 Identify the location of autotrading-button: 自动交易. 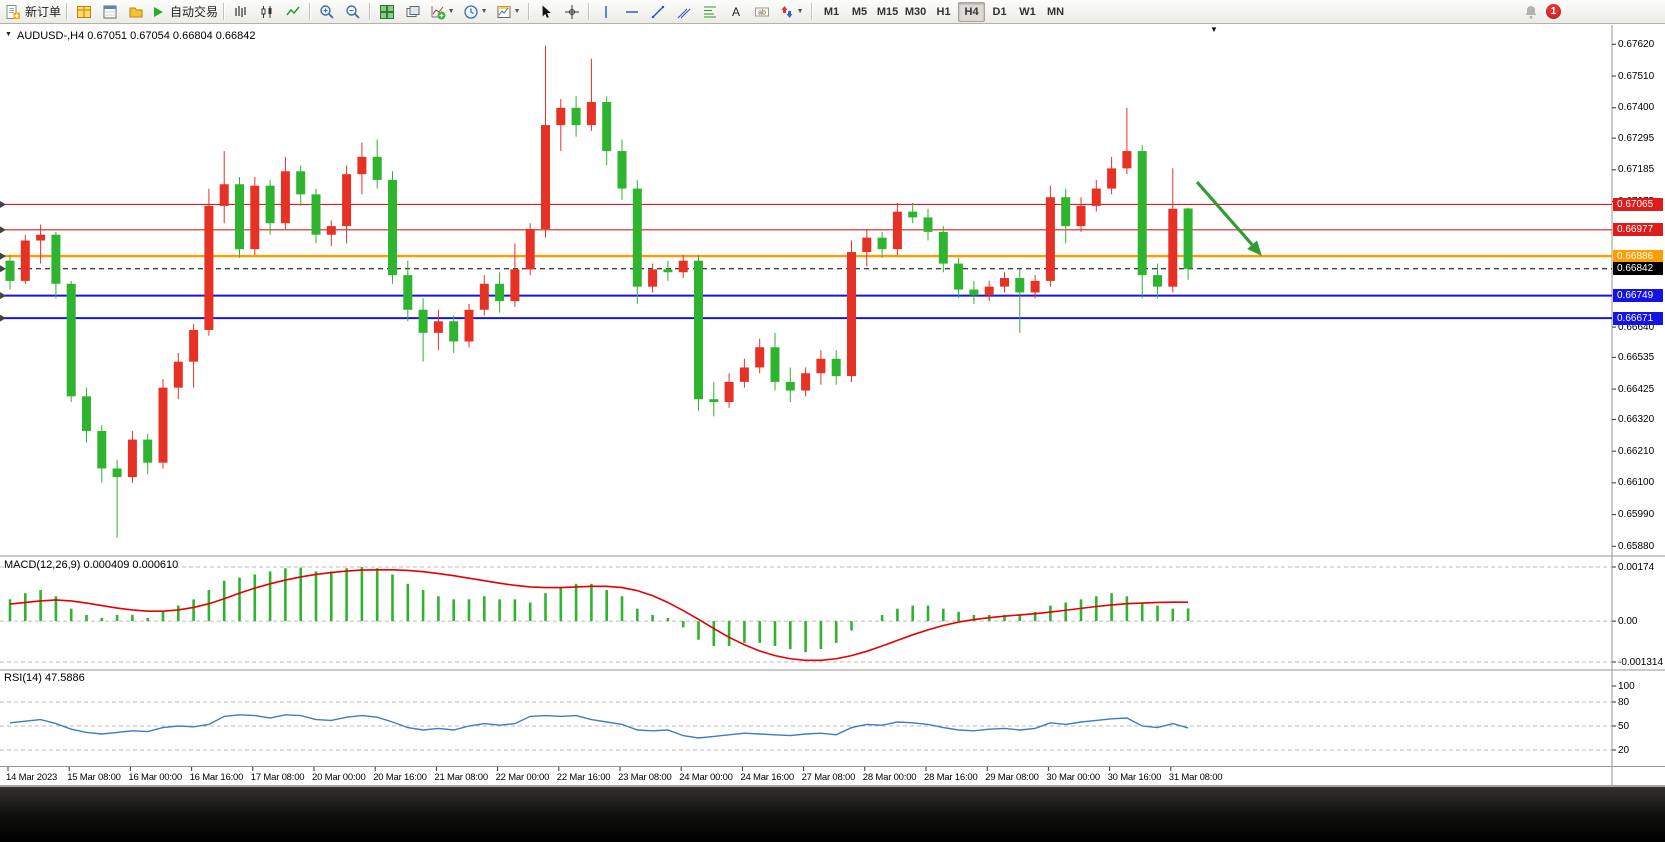
(184, 11).